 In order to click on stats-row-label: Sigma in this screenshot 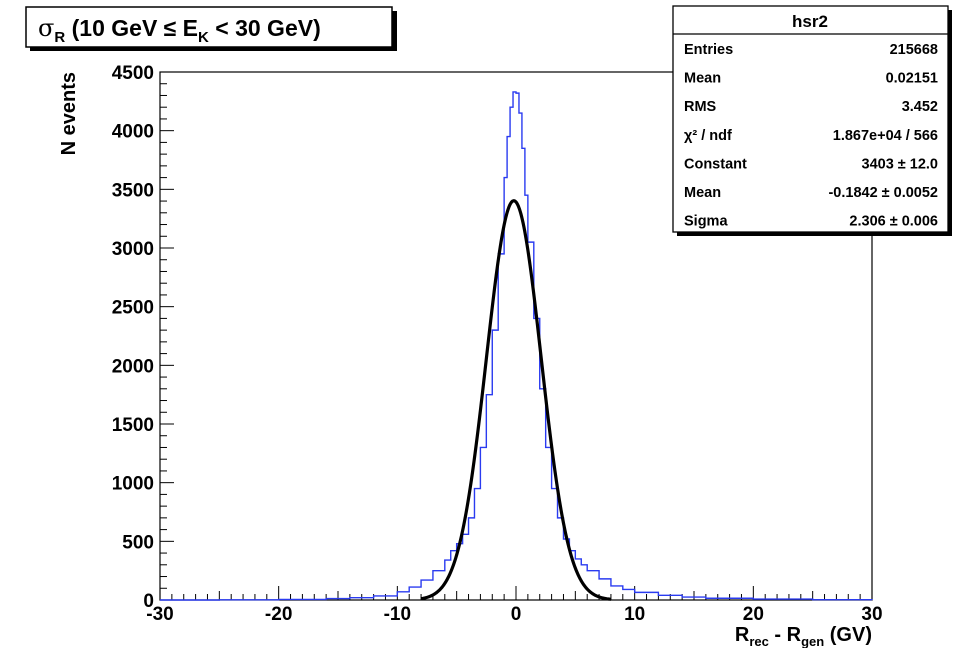, I will do `click(706, 222)`.